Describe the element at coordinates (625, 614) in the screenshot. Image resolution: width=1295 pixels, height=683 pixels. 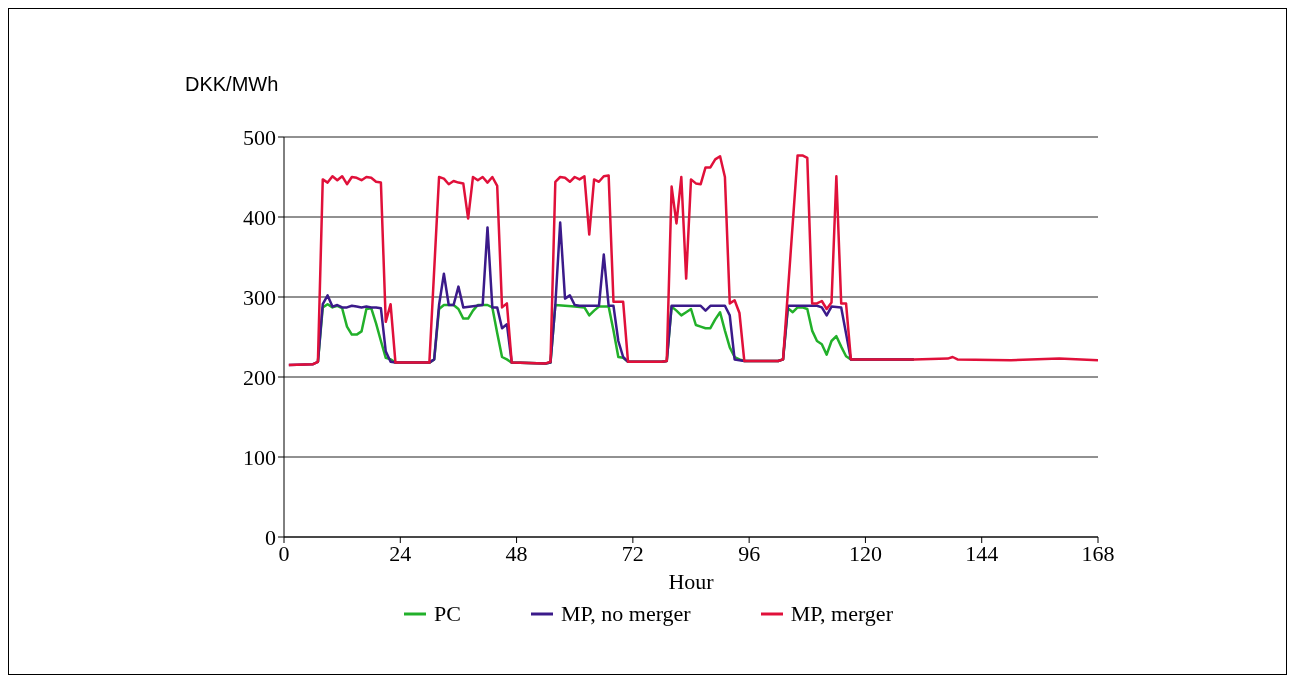
I see `legend-label: MP, no merger` at that location.